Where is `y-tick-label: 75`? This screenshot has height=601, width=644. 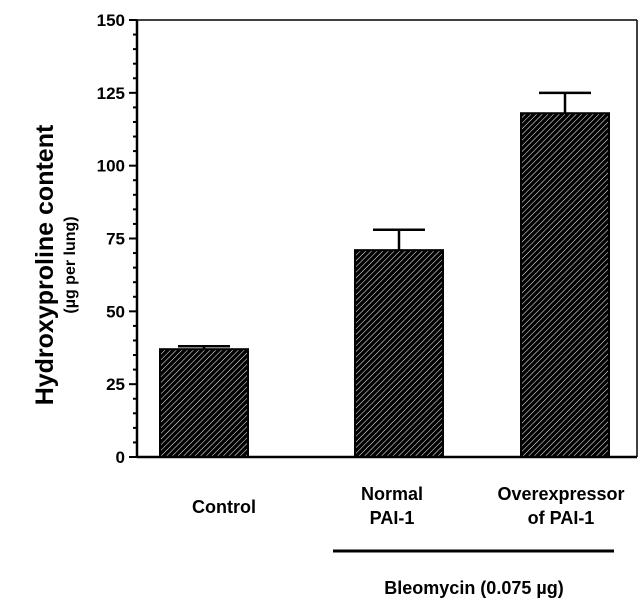 y-tick-label: 75 is located at coordinates (115, 239).